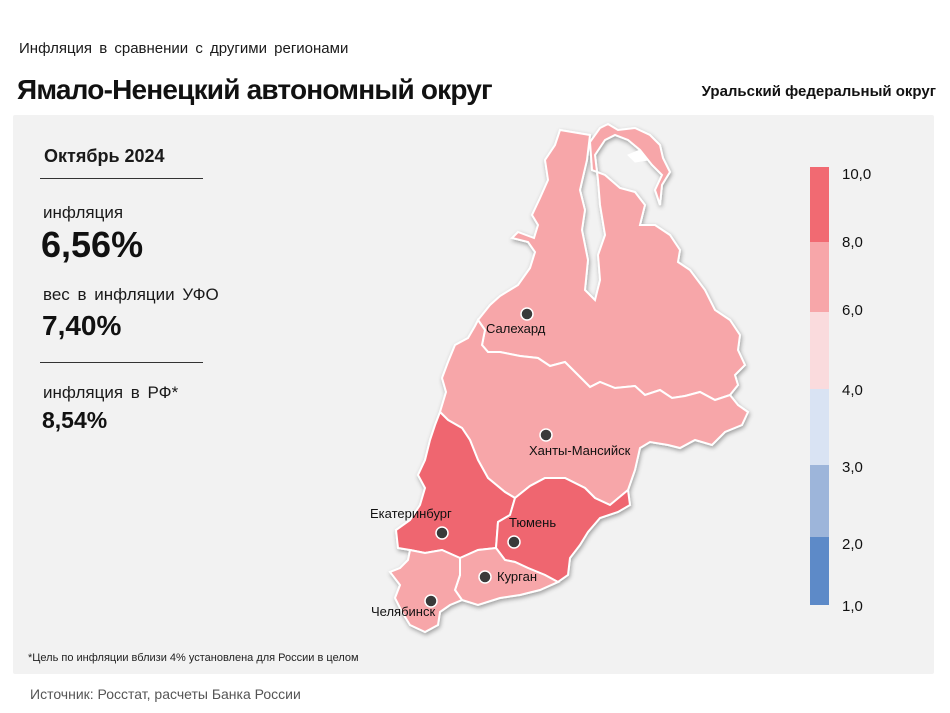 This screenshot has width=950, height=713. I want to click on russia-inflation-value: 8,54%, so click(75, 420).